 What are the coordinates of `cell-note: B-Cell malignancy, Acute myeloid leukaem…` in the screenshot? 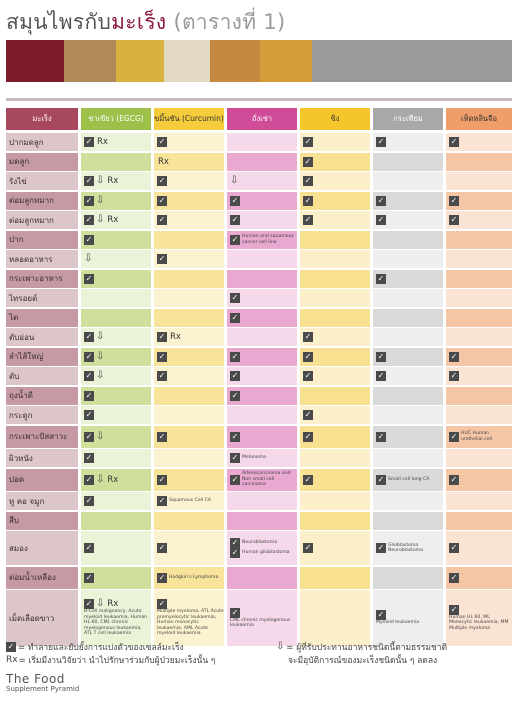 It's located at (116, 623).